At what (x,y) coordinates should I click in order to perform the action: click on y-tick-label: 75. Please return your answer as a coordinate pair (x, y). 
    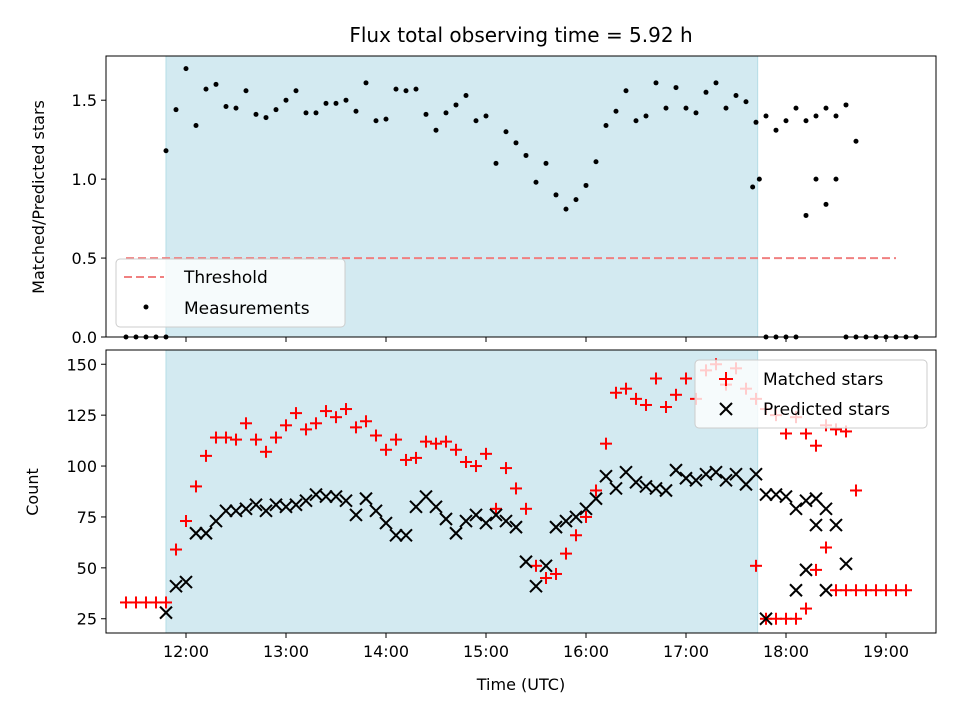
    Looking at the image, I should click on (87, 517).